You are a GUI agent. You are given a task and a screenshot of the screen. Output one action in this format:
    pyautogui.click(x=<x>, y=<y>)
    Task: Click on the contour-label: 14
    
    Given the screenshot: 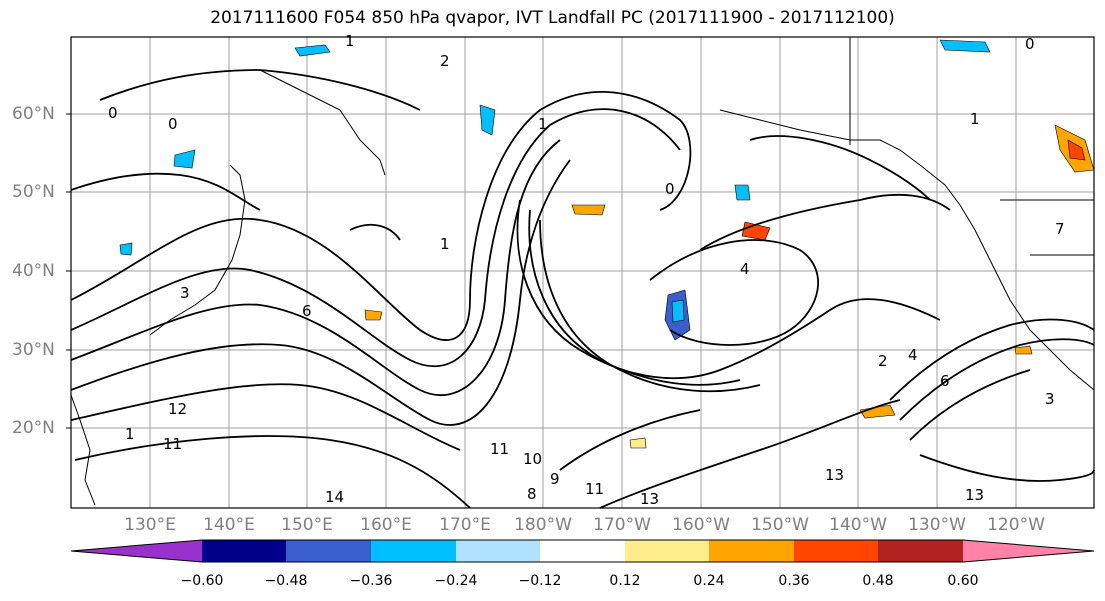 What is the action you would take?
    pyautogui.click(x=335, y=497)
    